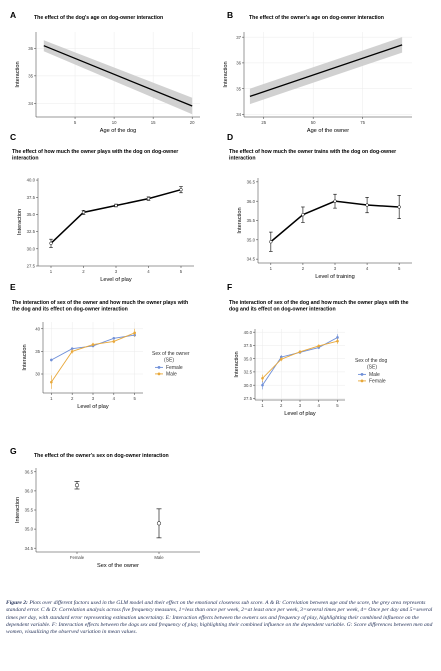 The width and height of the screenshot is (441, 671). Describe the element at coordinates (229, 287) in the screenshot. I see `panel-letter: F` at that location.